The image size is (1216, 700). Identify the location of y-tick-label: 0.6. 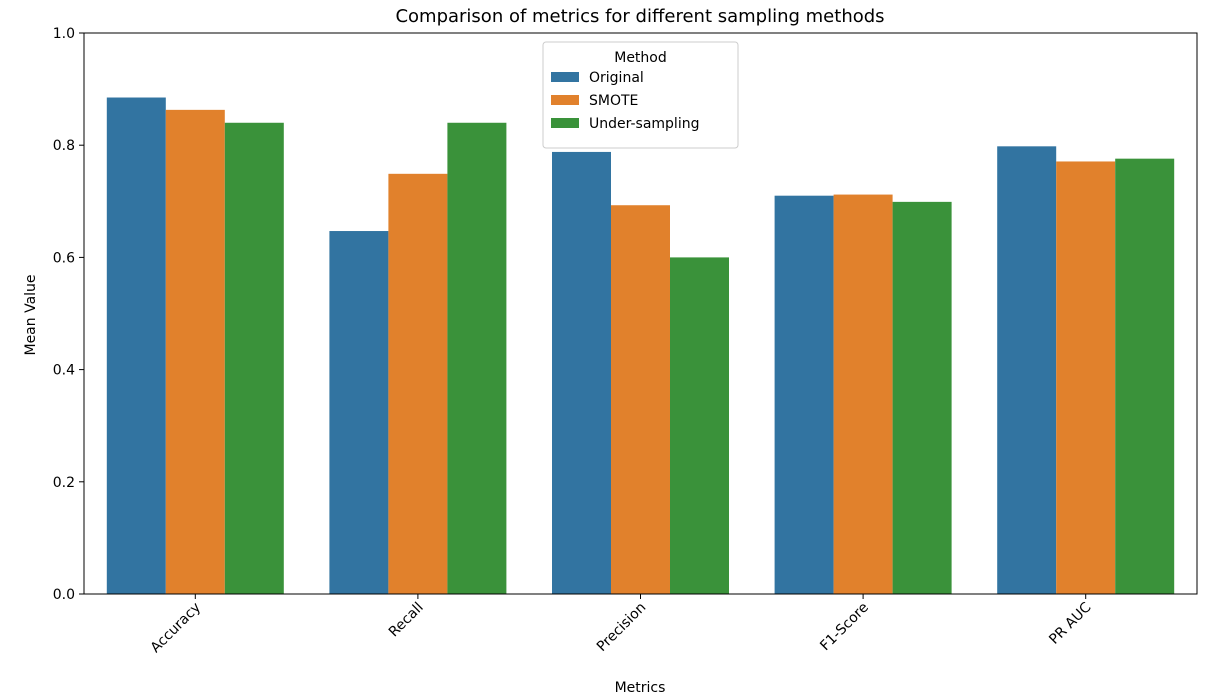
(64, 258).